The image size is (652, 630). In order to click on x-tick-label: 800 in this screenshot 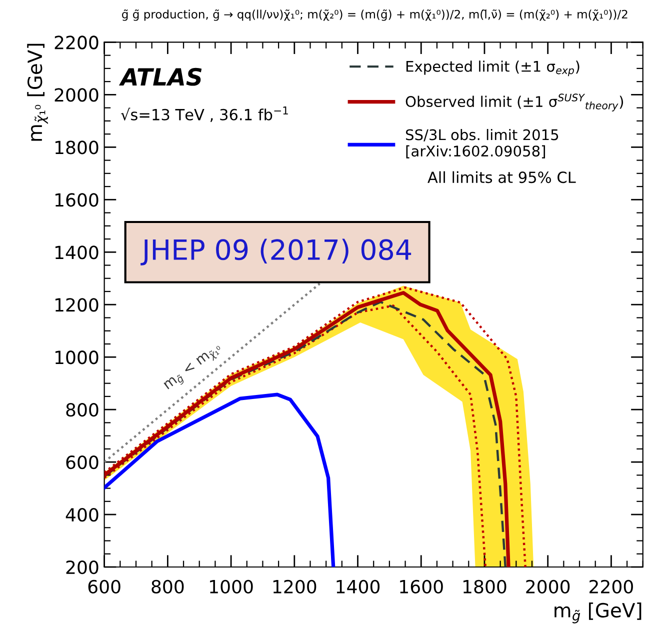, I will do `click(168, 587)`.